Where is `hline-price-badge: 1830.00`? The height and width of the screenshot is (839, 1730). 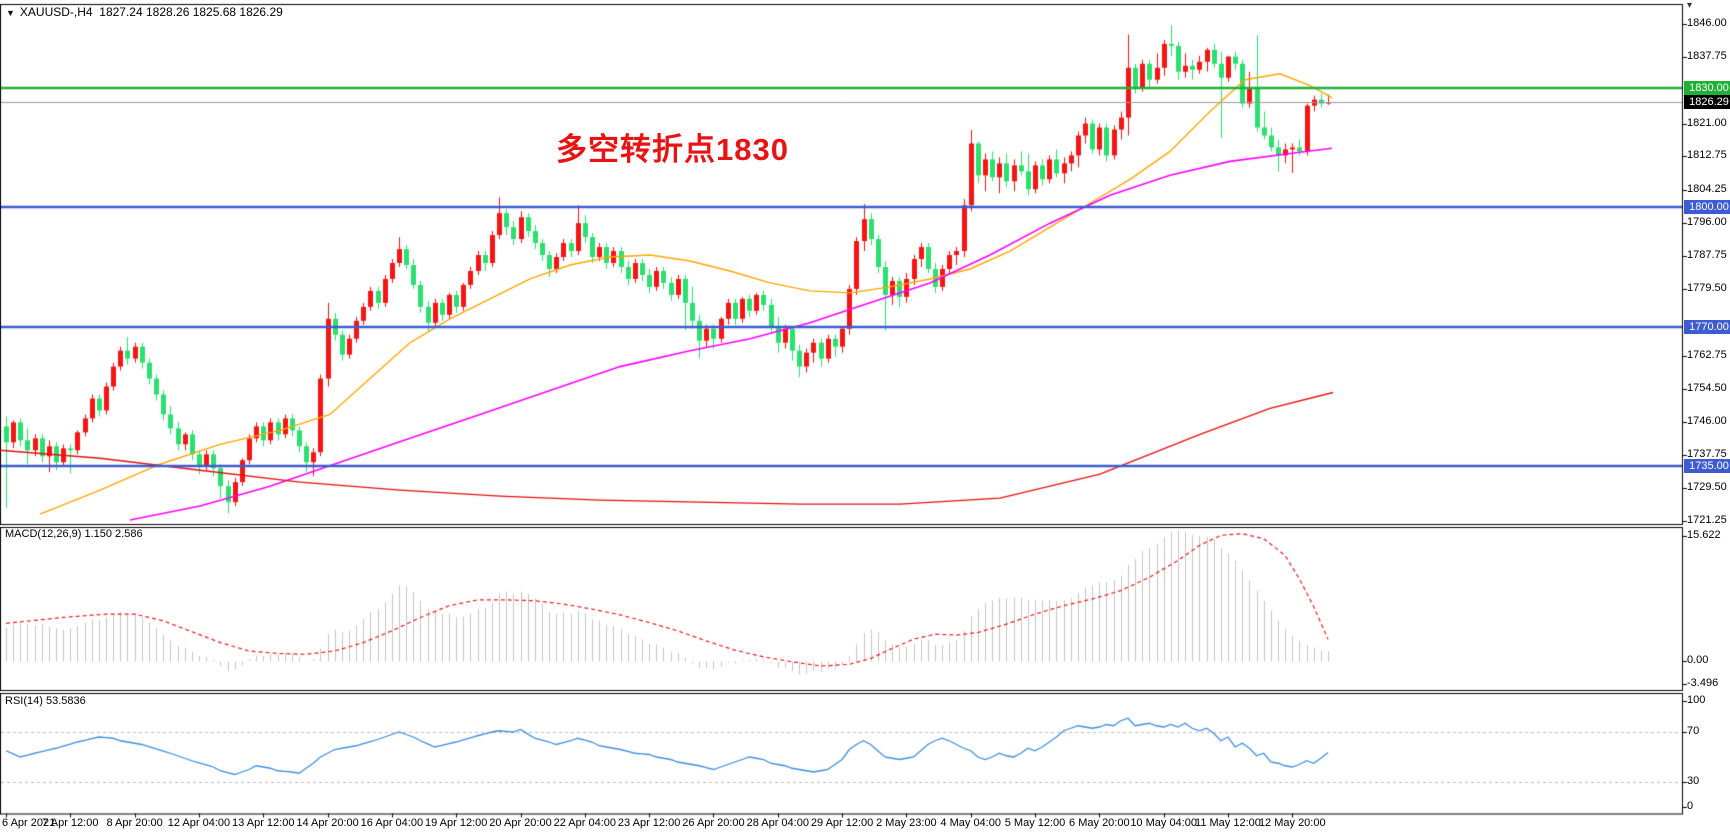
hline-price-badge: 1830.00 is located at coordinates (1707, 88).